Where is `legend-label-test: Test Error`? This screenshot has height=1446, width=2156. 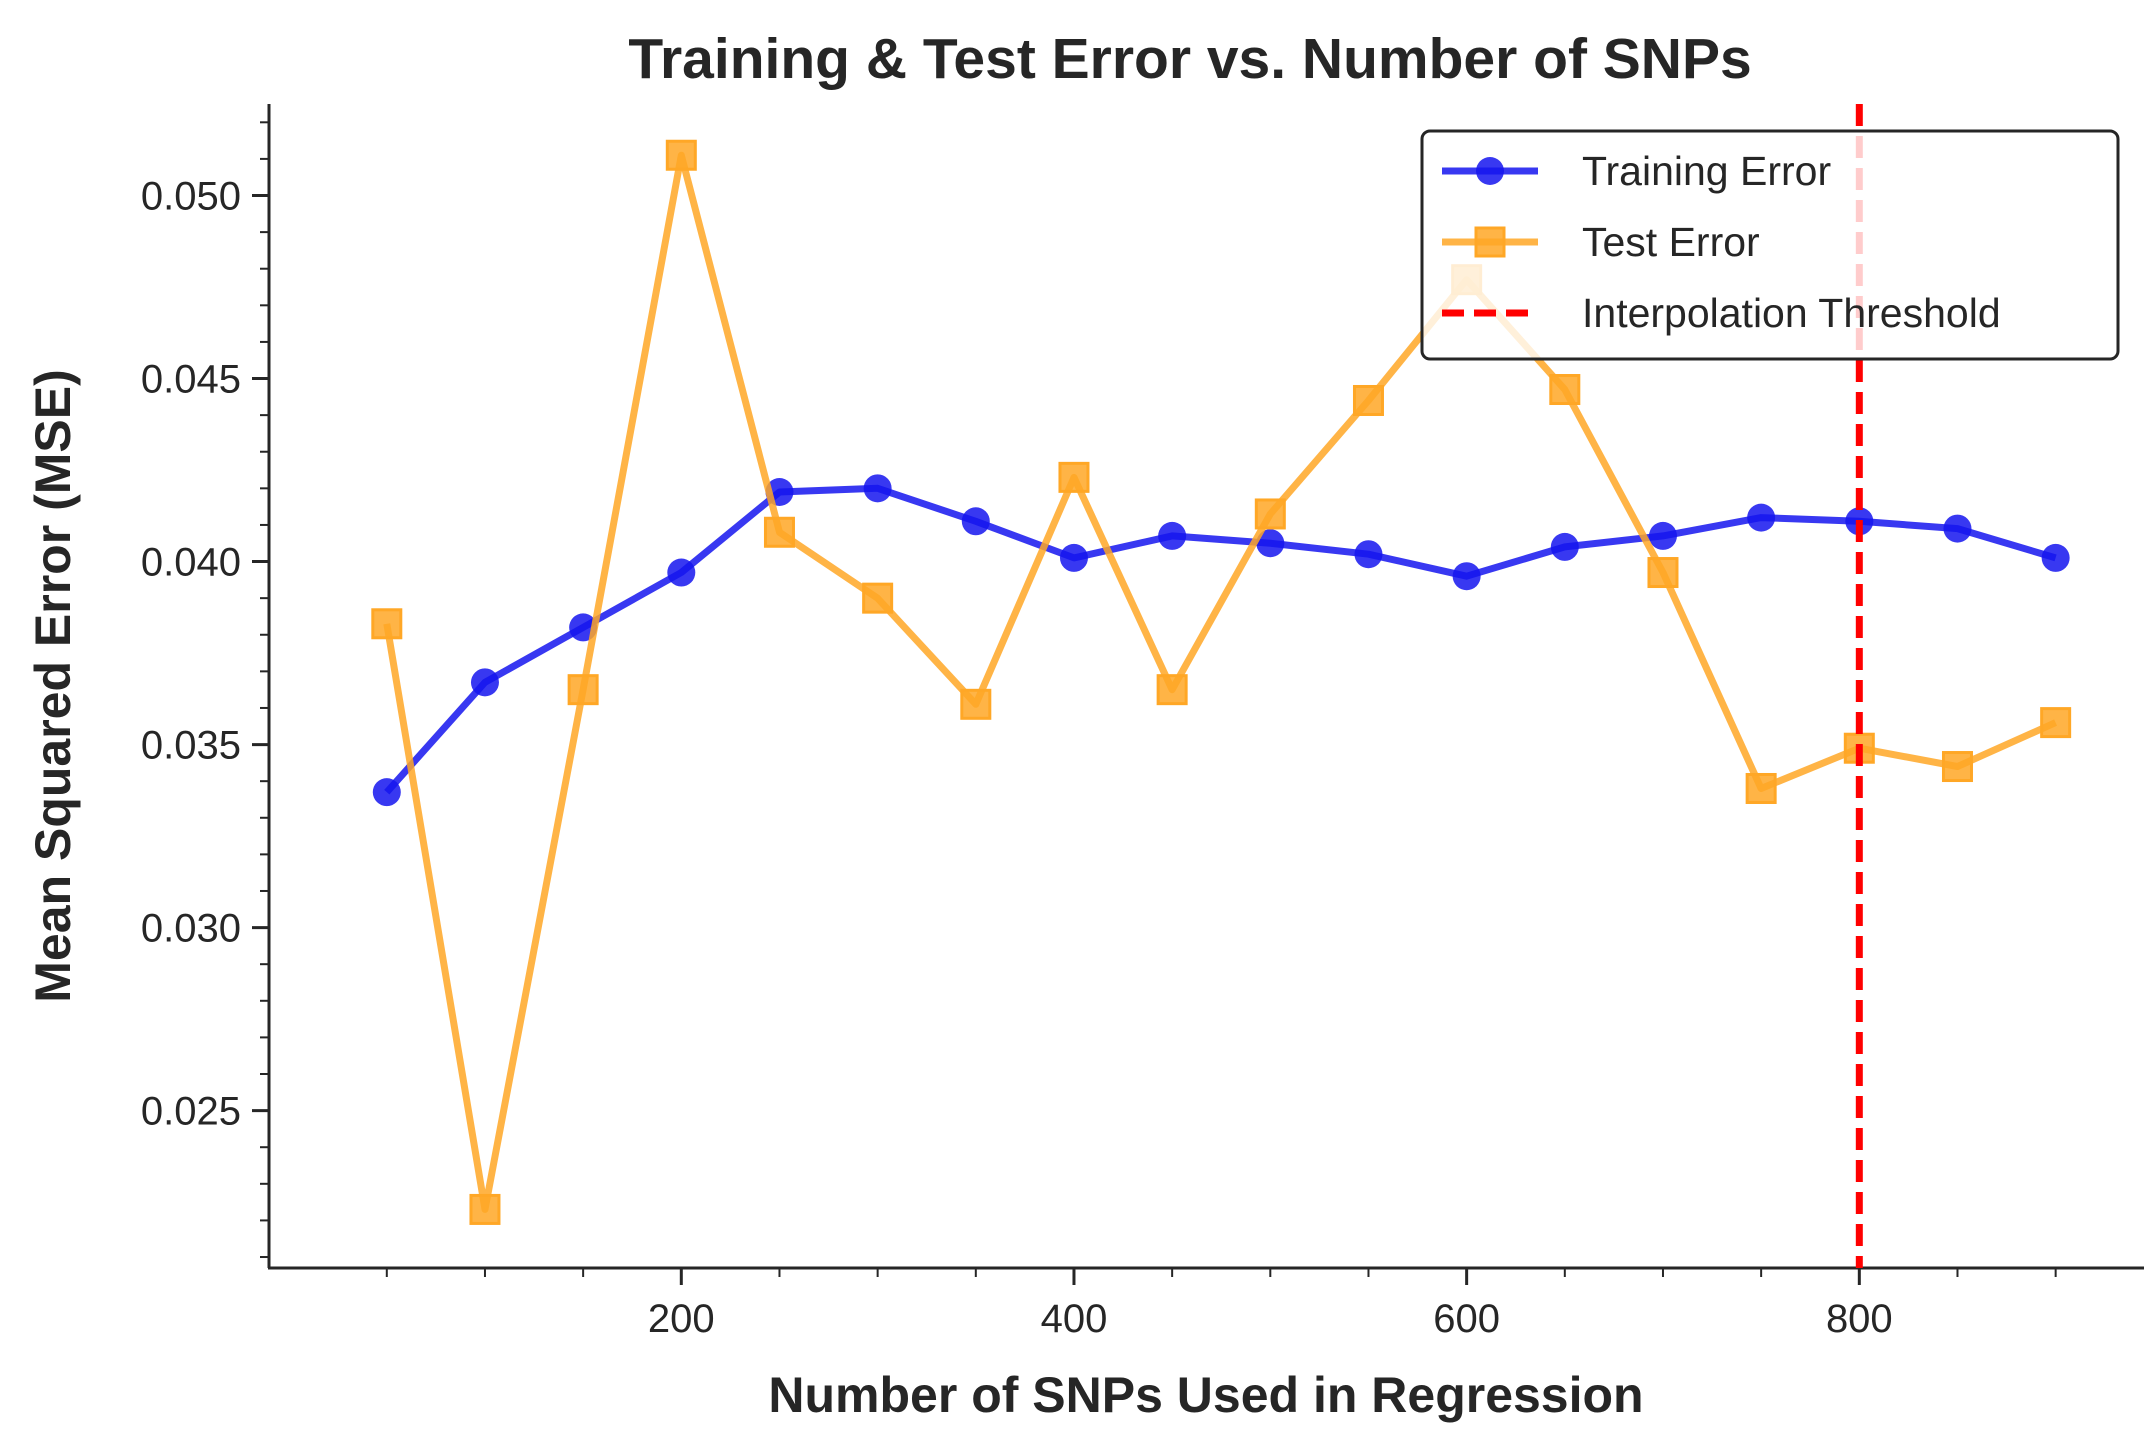
legend-label-test: Test Error is located at coordinates (1671, 242).